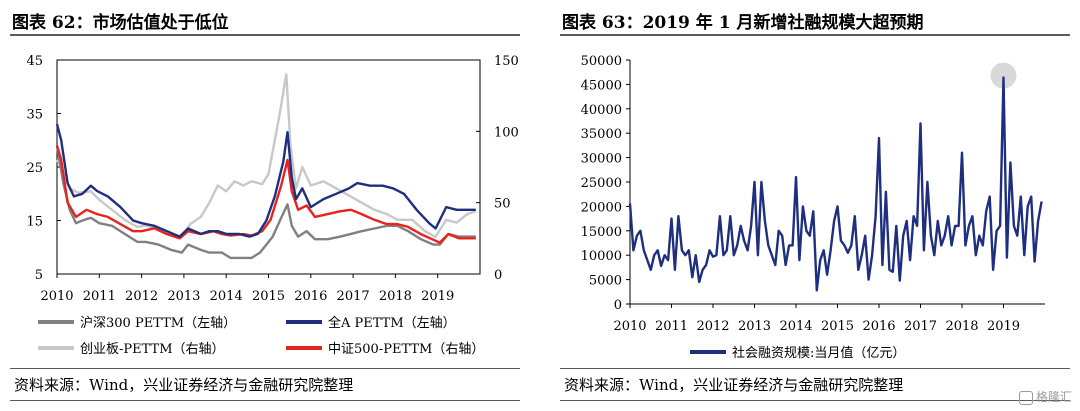 This screenshot has height=411, width=1080. Describe the element at coordinates (601, 183) in the screenshot. I see `right-chart-y-tick-label-25000: 25000` at that location.